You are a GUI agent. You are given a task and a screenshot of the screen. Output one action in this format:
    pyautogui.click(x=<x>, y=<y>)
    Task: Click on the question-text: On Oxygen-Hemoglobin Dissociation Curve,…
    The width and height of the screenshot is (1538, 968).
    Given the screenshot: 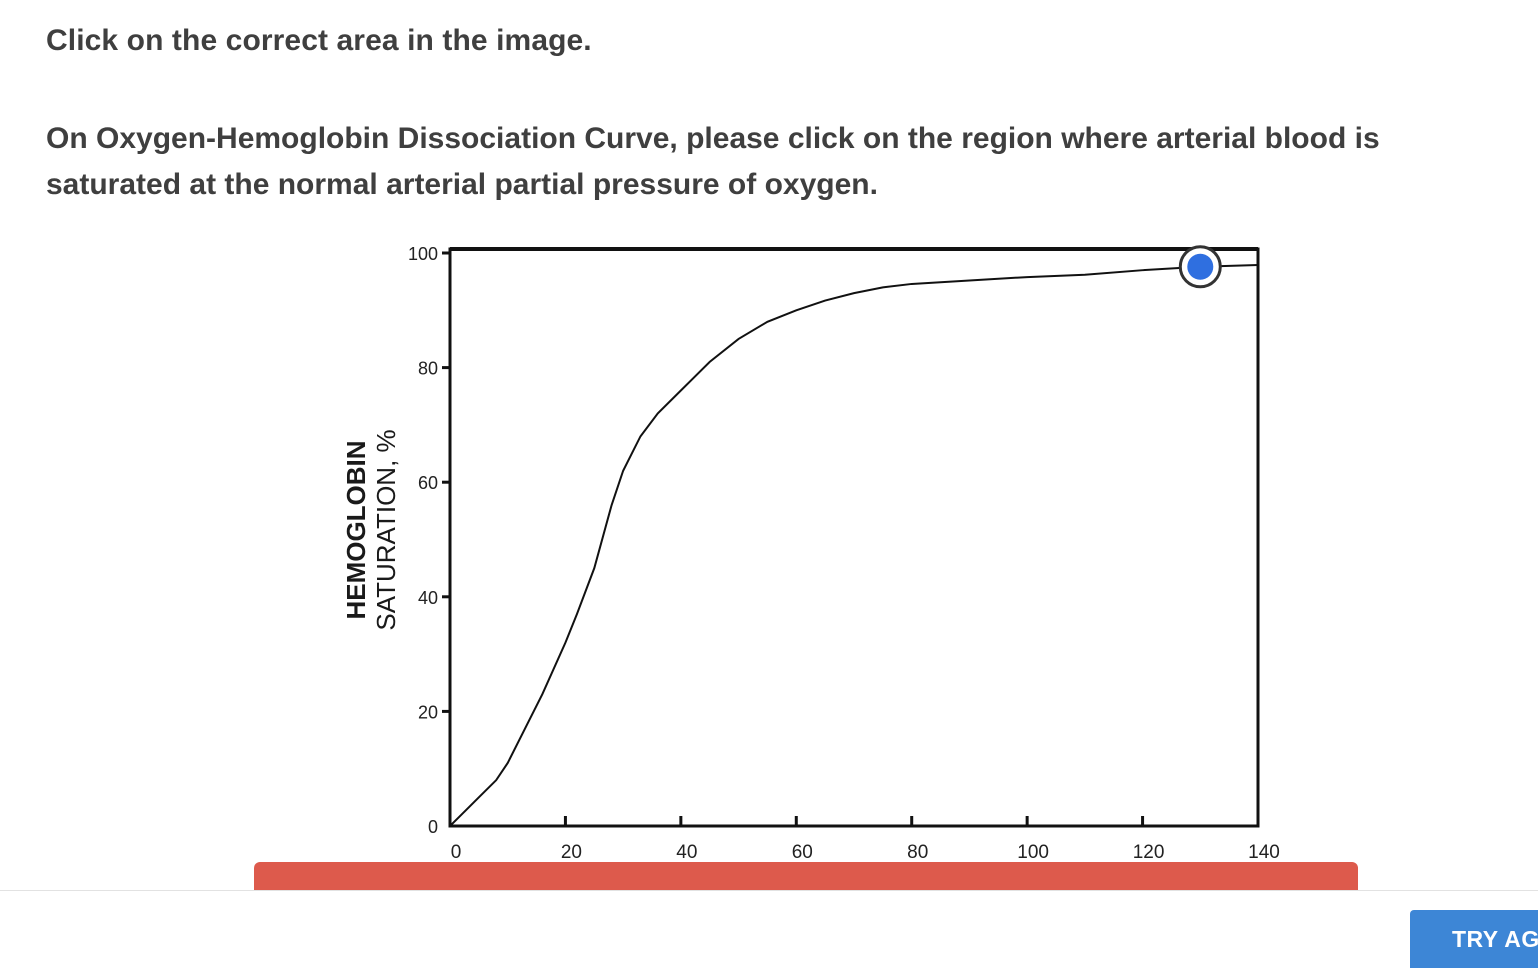 What is the action you would take?
    pyautogui.click(x=713, y=161)
    